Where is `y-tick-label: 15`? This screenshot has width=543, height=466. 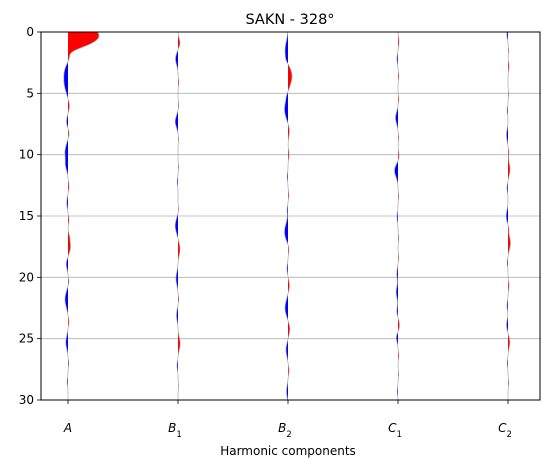
y-tick-label: 15 is located at coordinates (26, 216).